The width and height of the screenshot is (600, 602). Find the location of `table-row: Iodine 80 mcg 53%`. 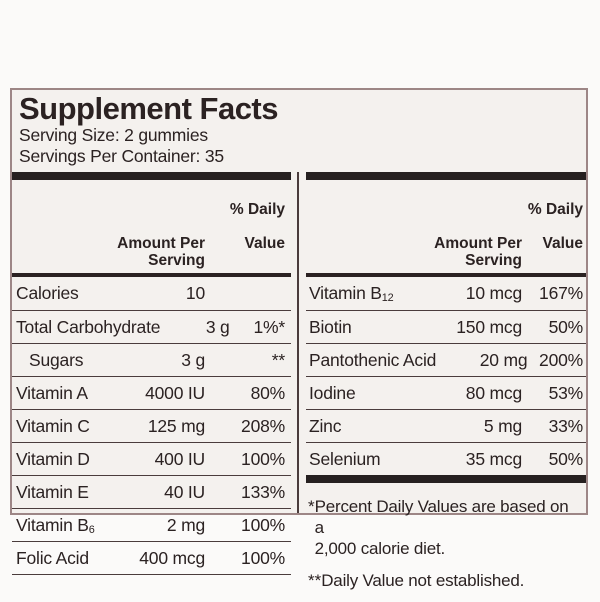

table-row: Iodine 80 mcg 53% is located at coordinates (446, 392).